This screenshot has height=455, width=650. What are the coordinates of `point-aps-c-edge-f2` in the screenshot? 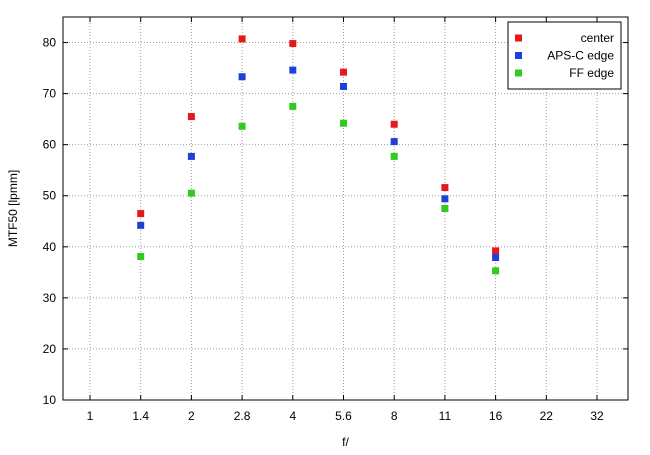 It's located at (191, 156).